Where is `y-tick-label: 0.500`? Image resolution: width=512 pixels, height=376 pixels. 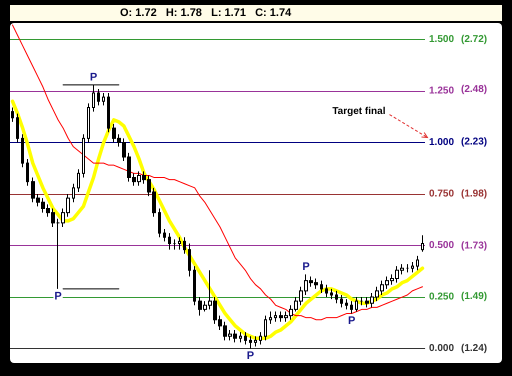 y-tick-label: 0.500 is located at coordinates (441, 246).